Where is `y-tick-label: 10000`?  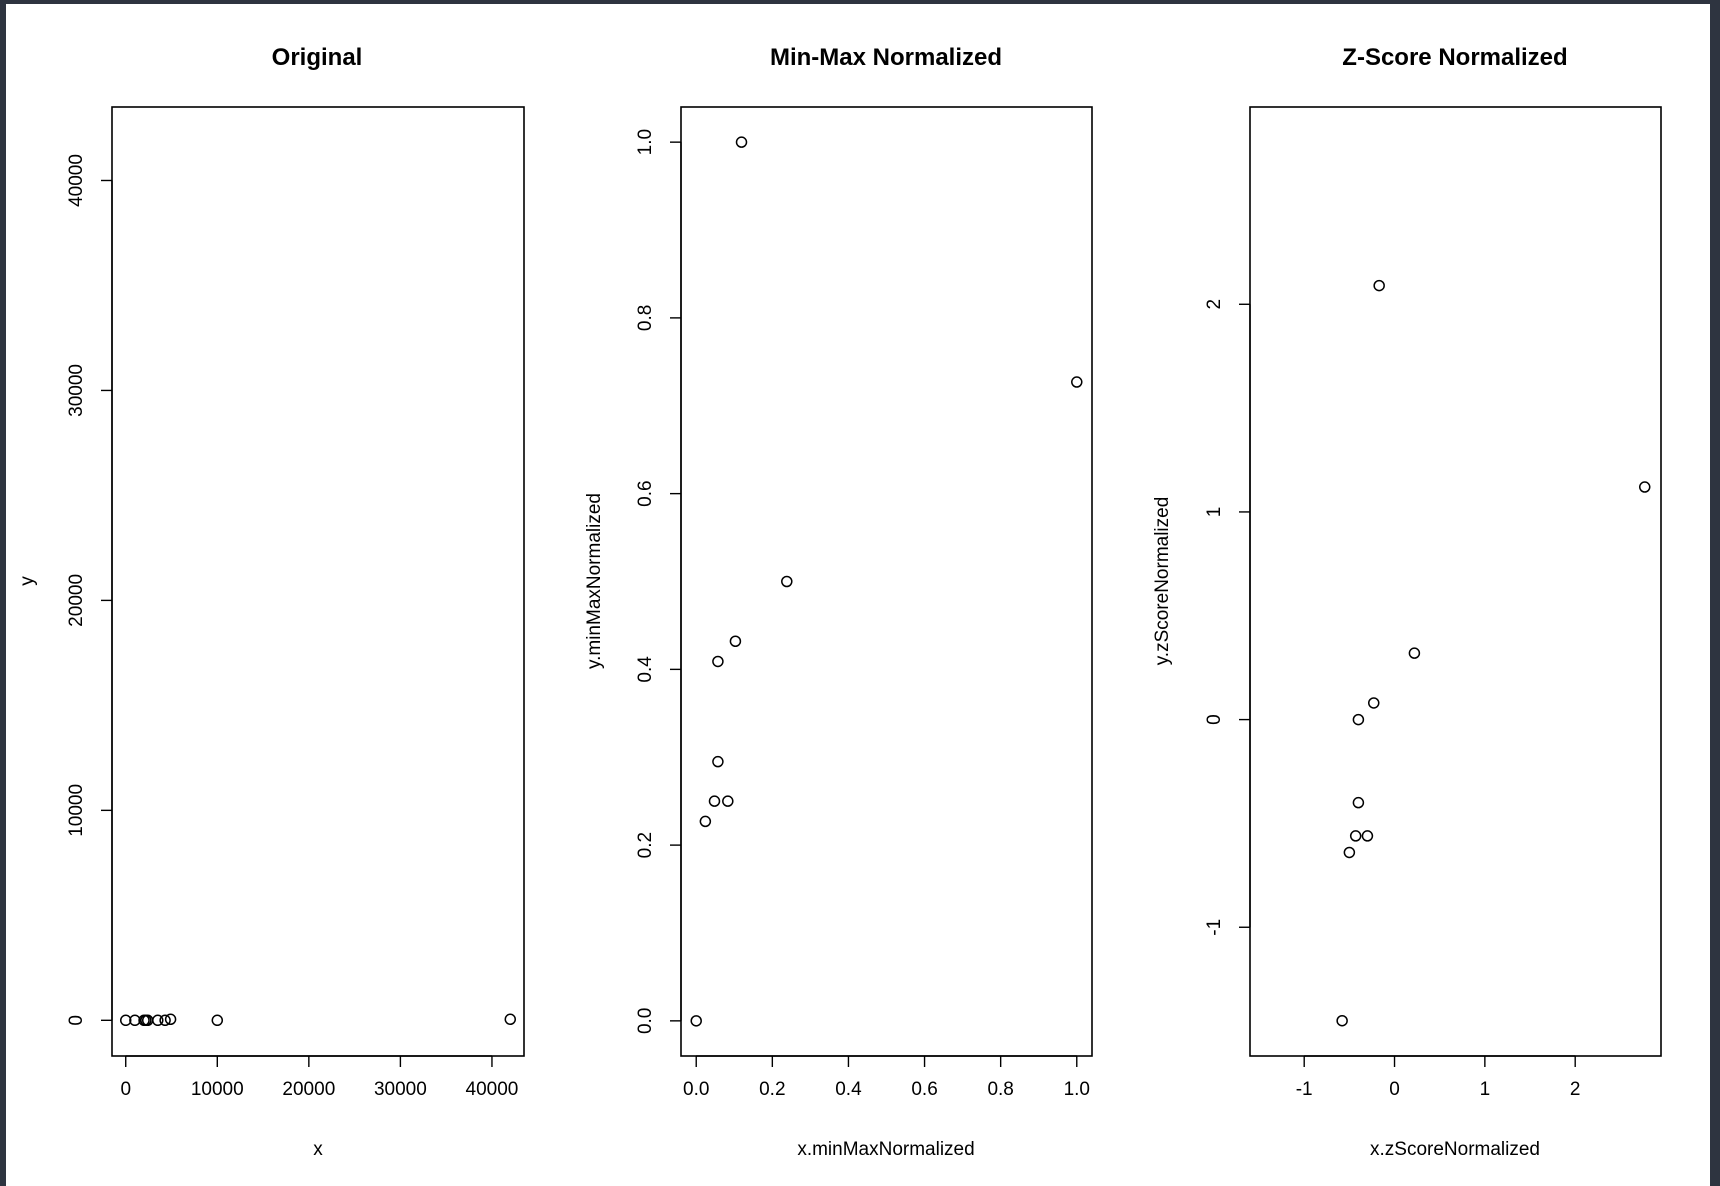
y-tick-label: 10000 is located at coordinates (76, 810).